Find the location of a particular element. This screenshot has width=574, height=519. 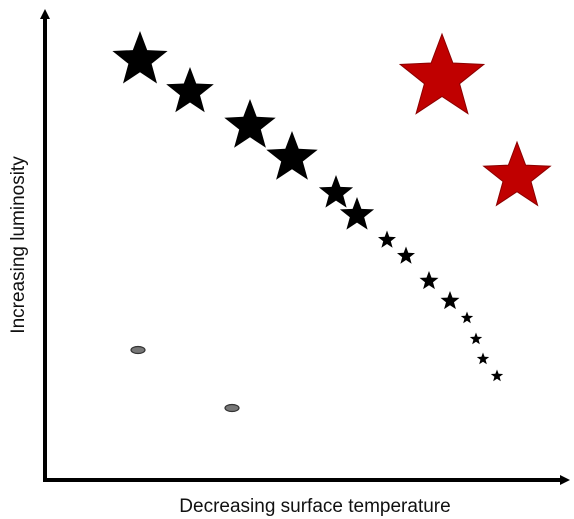

x-axis-label: Decreasing surface temperature is located at coordinates (314, 506).